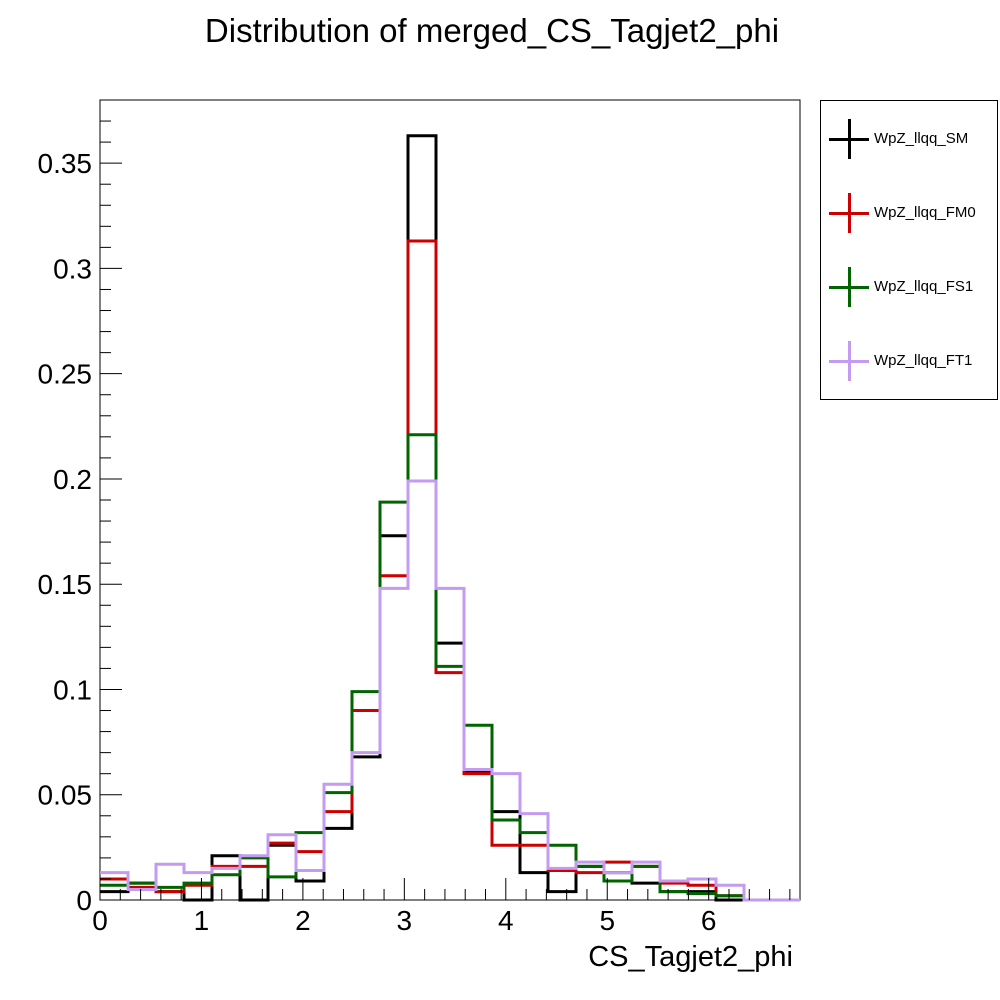 This screenshot has height=1000, width=1000. I want to click on y-tick-label: 0.35, so click(65, 163).